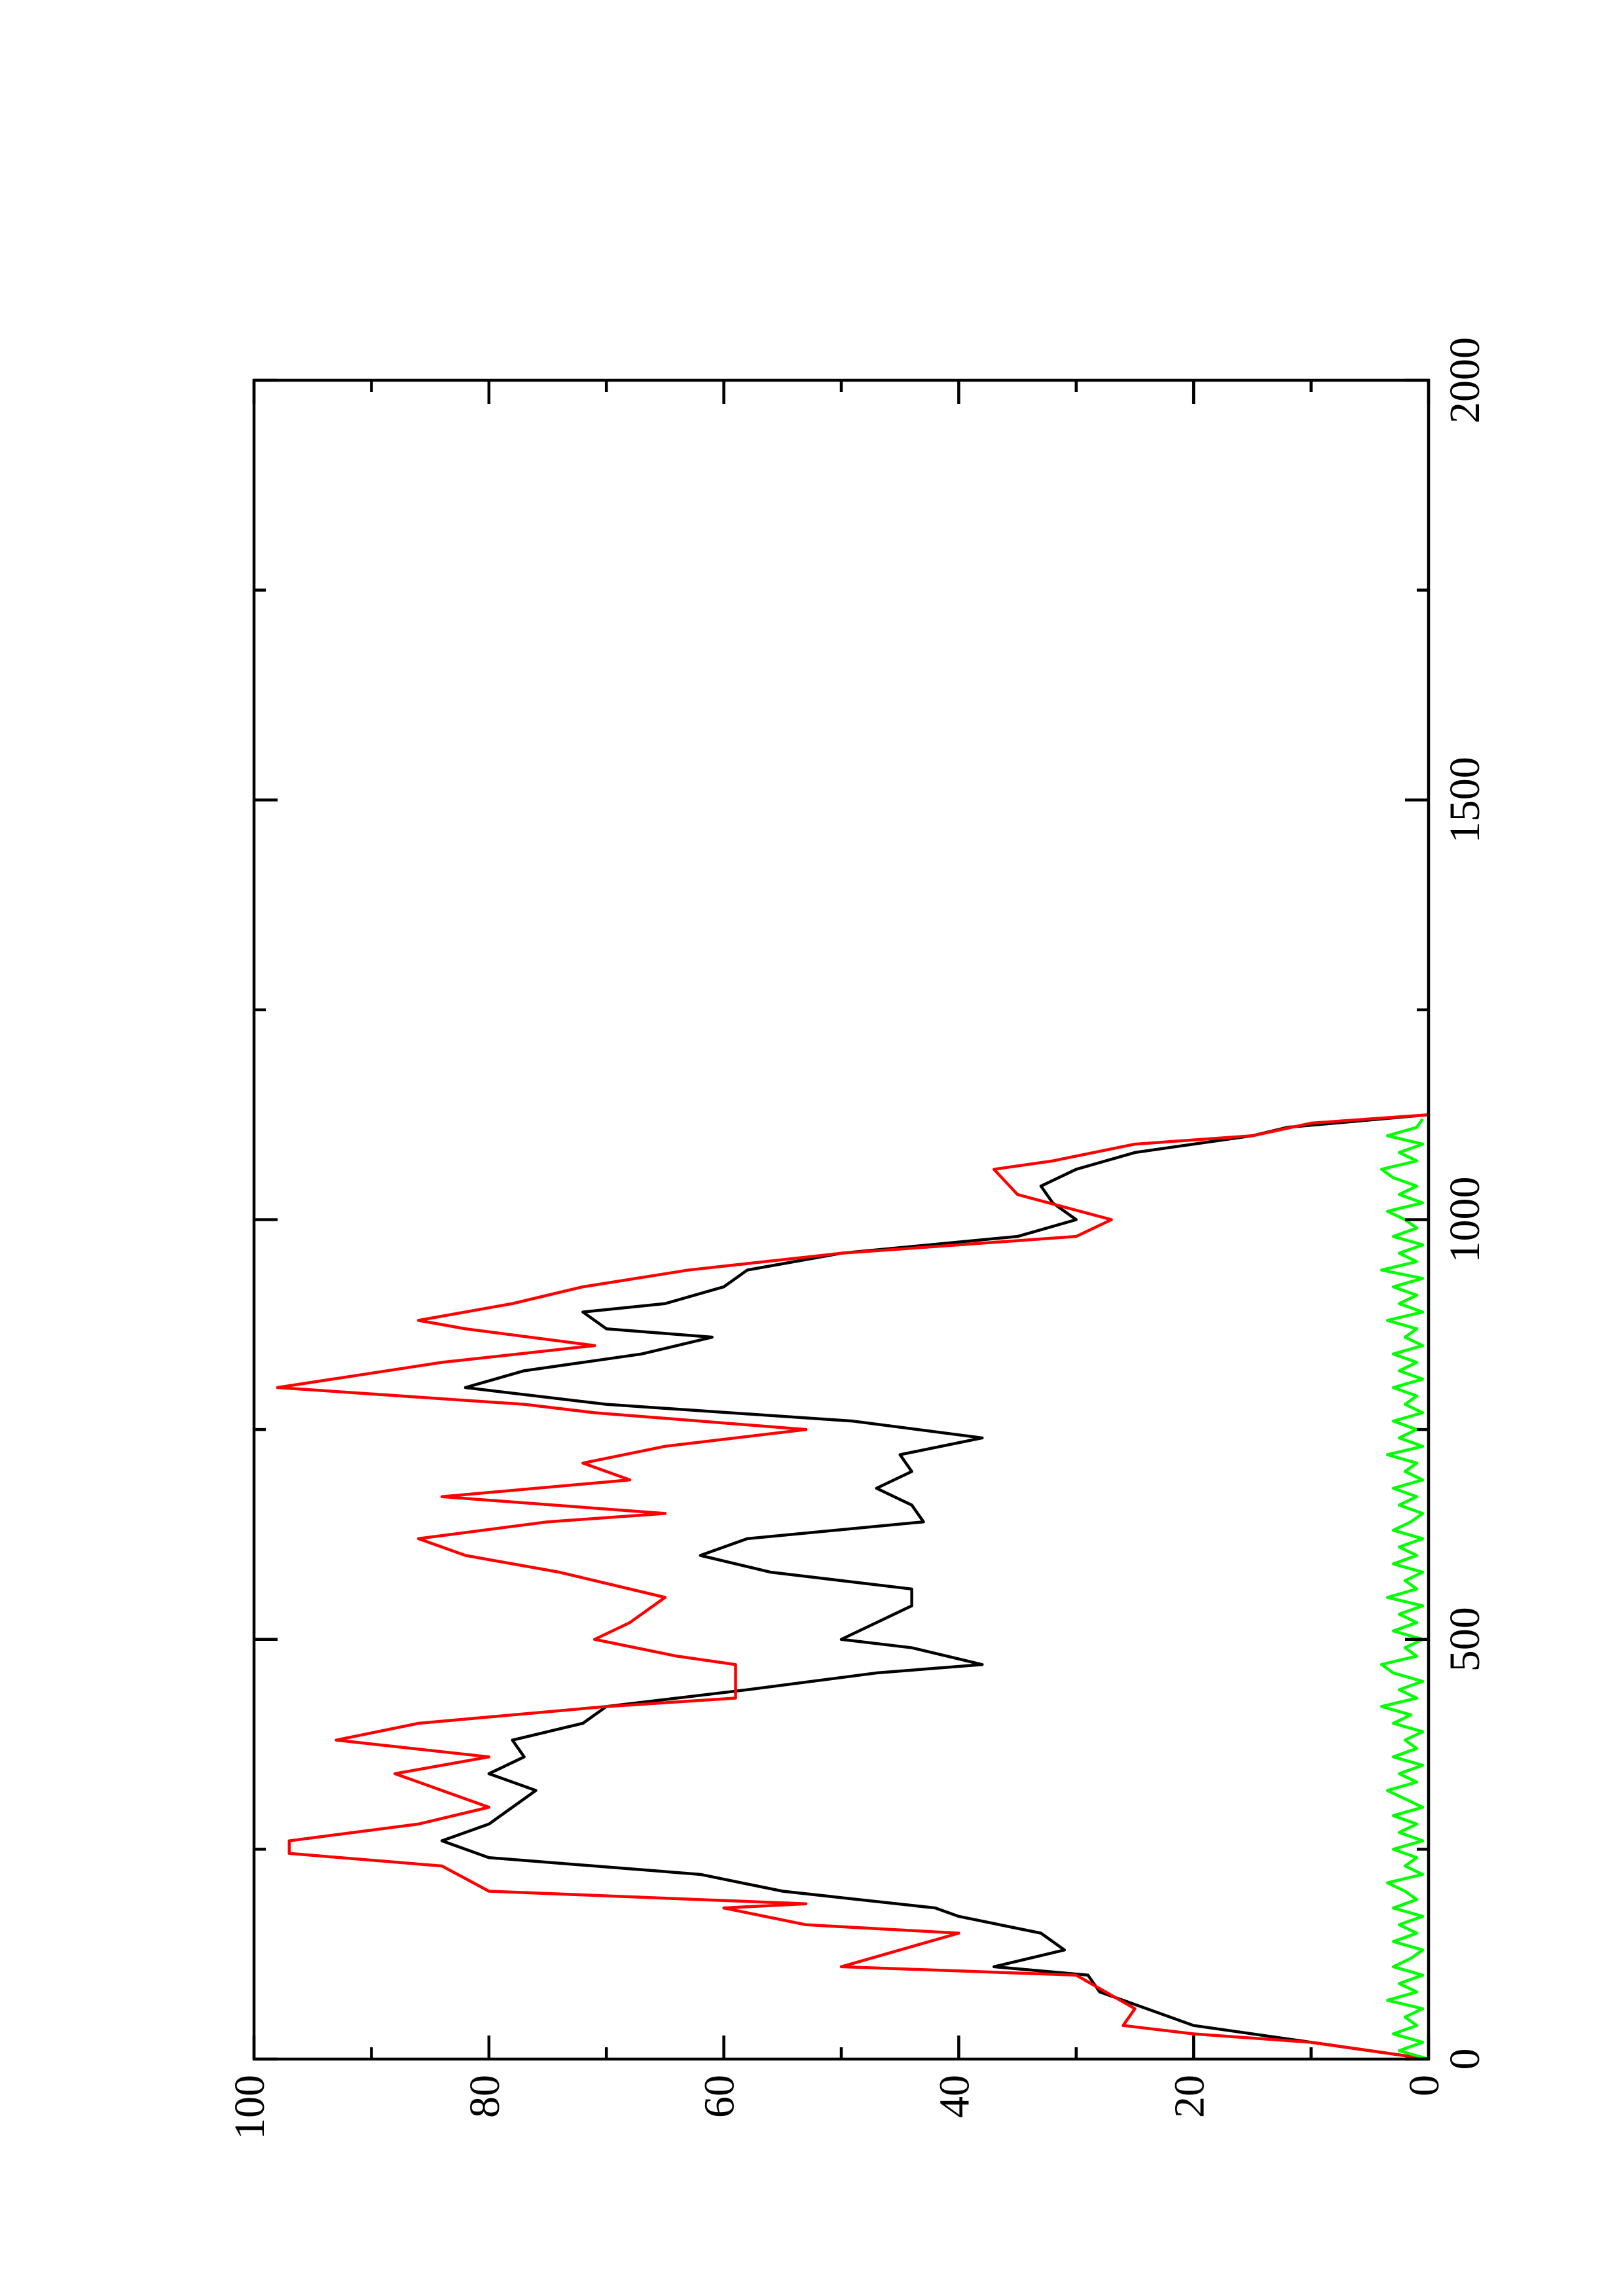  What do you see at coordinates (1189, 2096) in the screenshot?
I see `y-tick-label: 20` at bounding box center [1189, 2096].